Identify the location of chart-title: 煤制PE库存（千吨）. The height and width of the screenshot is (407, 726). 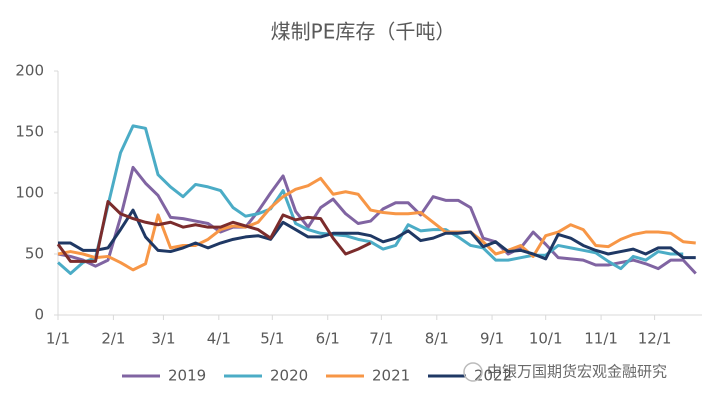
(363, 32).